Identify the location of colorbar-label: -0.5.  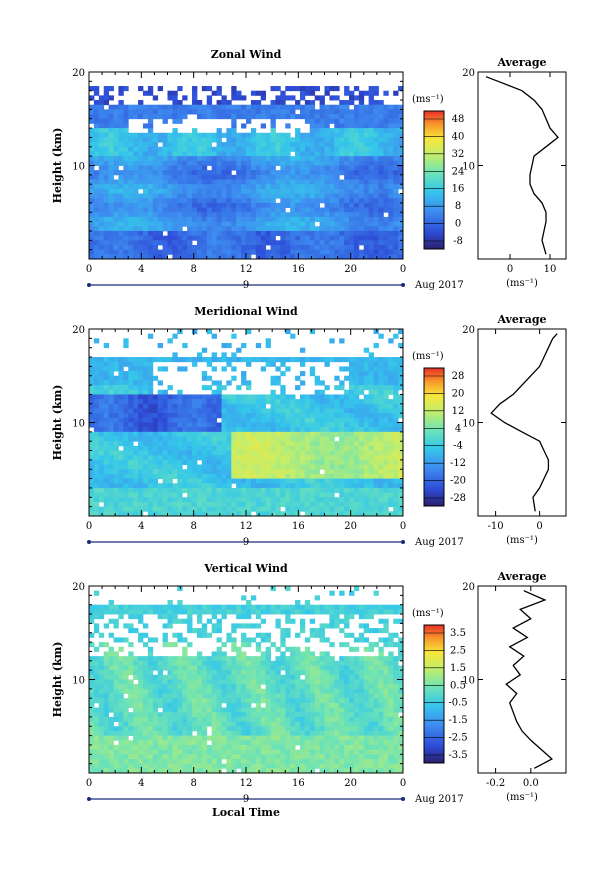
(457, 703).